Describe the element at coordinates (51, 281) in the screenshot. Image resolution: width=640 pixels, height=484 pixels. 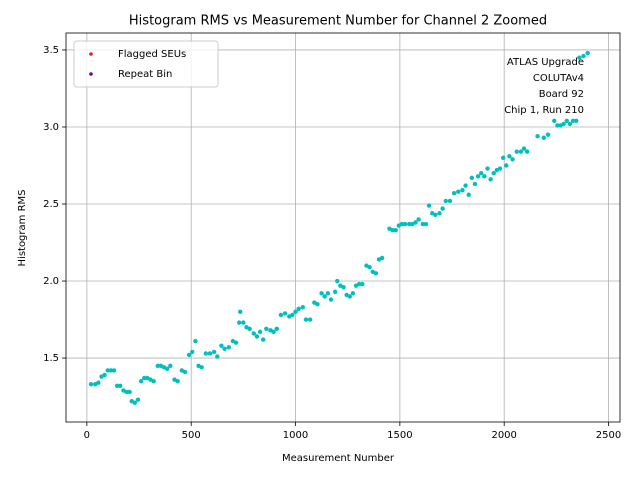
I see `y-tick-label: 2.0` at that location.